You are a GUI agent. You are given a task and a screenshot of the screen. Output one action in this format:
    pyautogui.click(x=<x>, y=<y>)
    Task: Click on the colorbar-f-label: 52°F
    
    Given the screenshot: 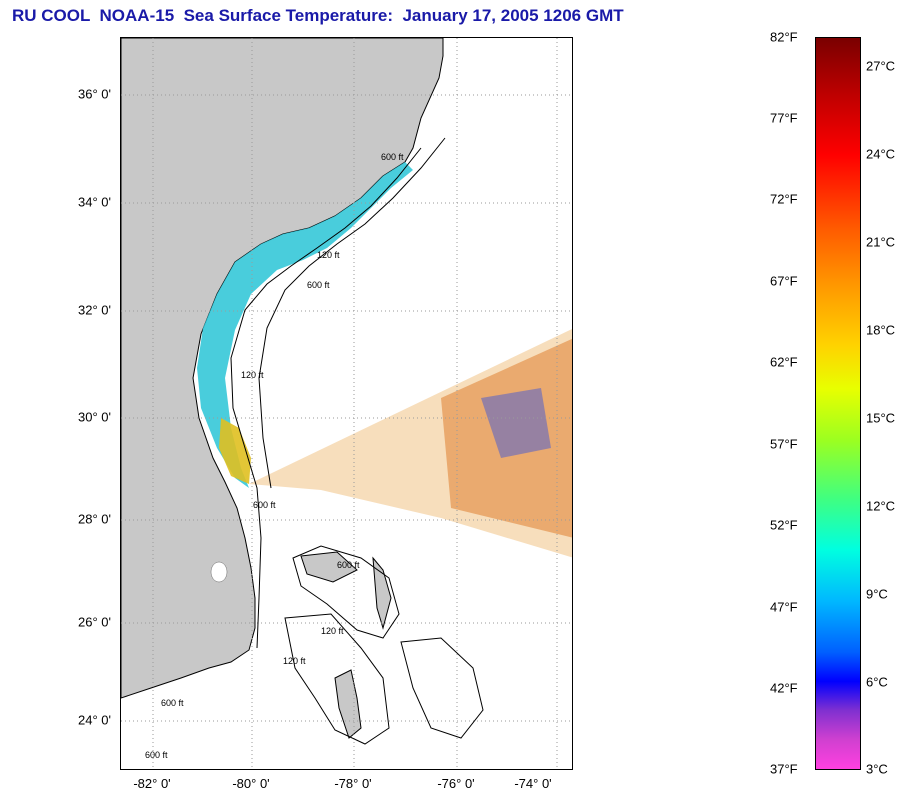 What is the action you would take?
    pyautogui.click(x=784, y=525)
    